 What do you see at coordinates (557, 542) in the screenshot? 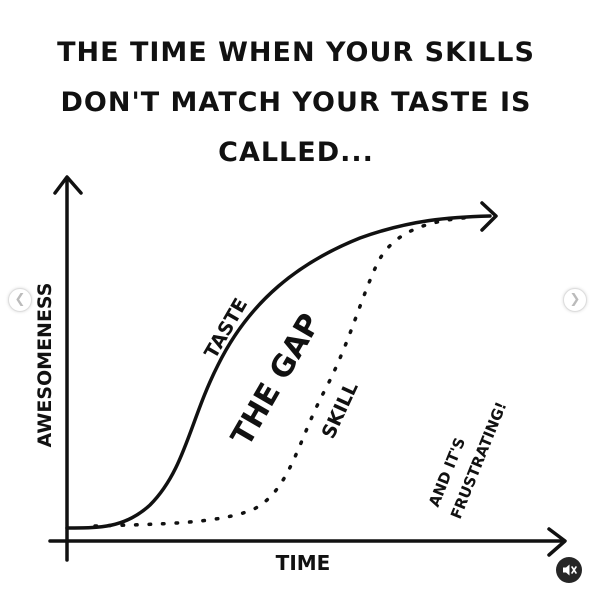
I see `x-axis-arrowhead` at bounding box center [557, 542].